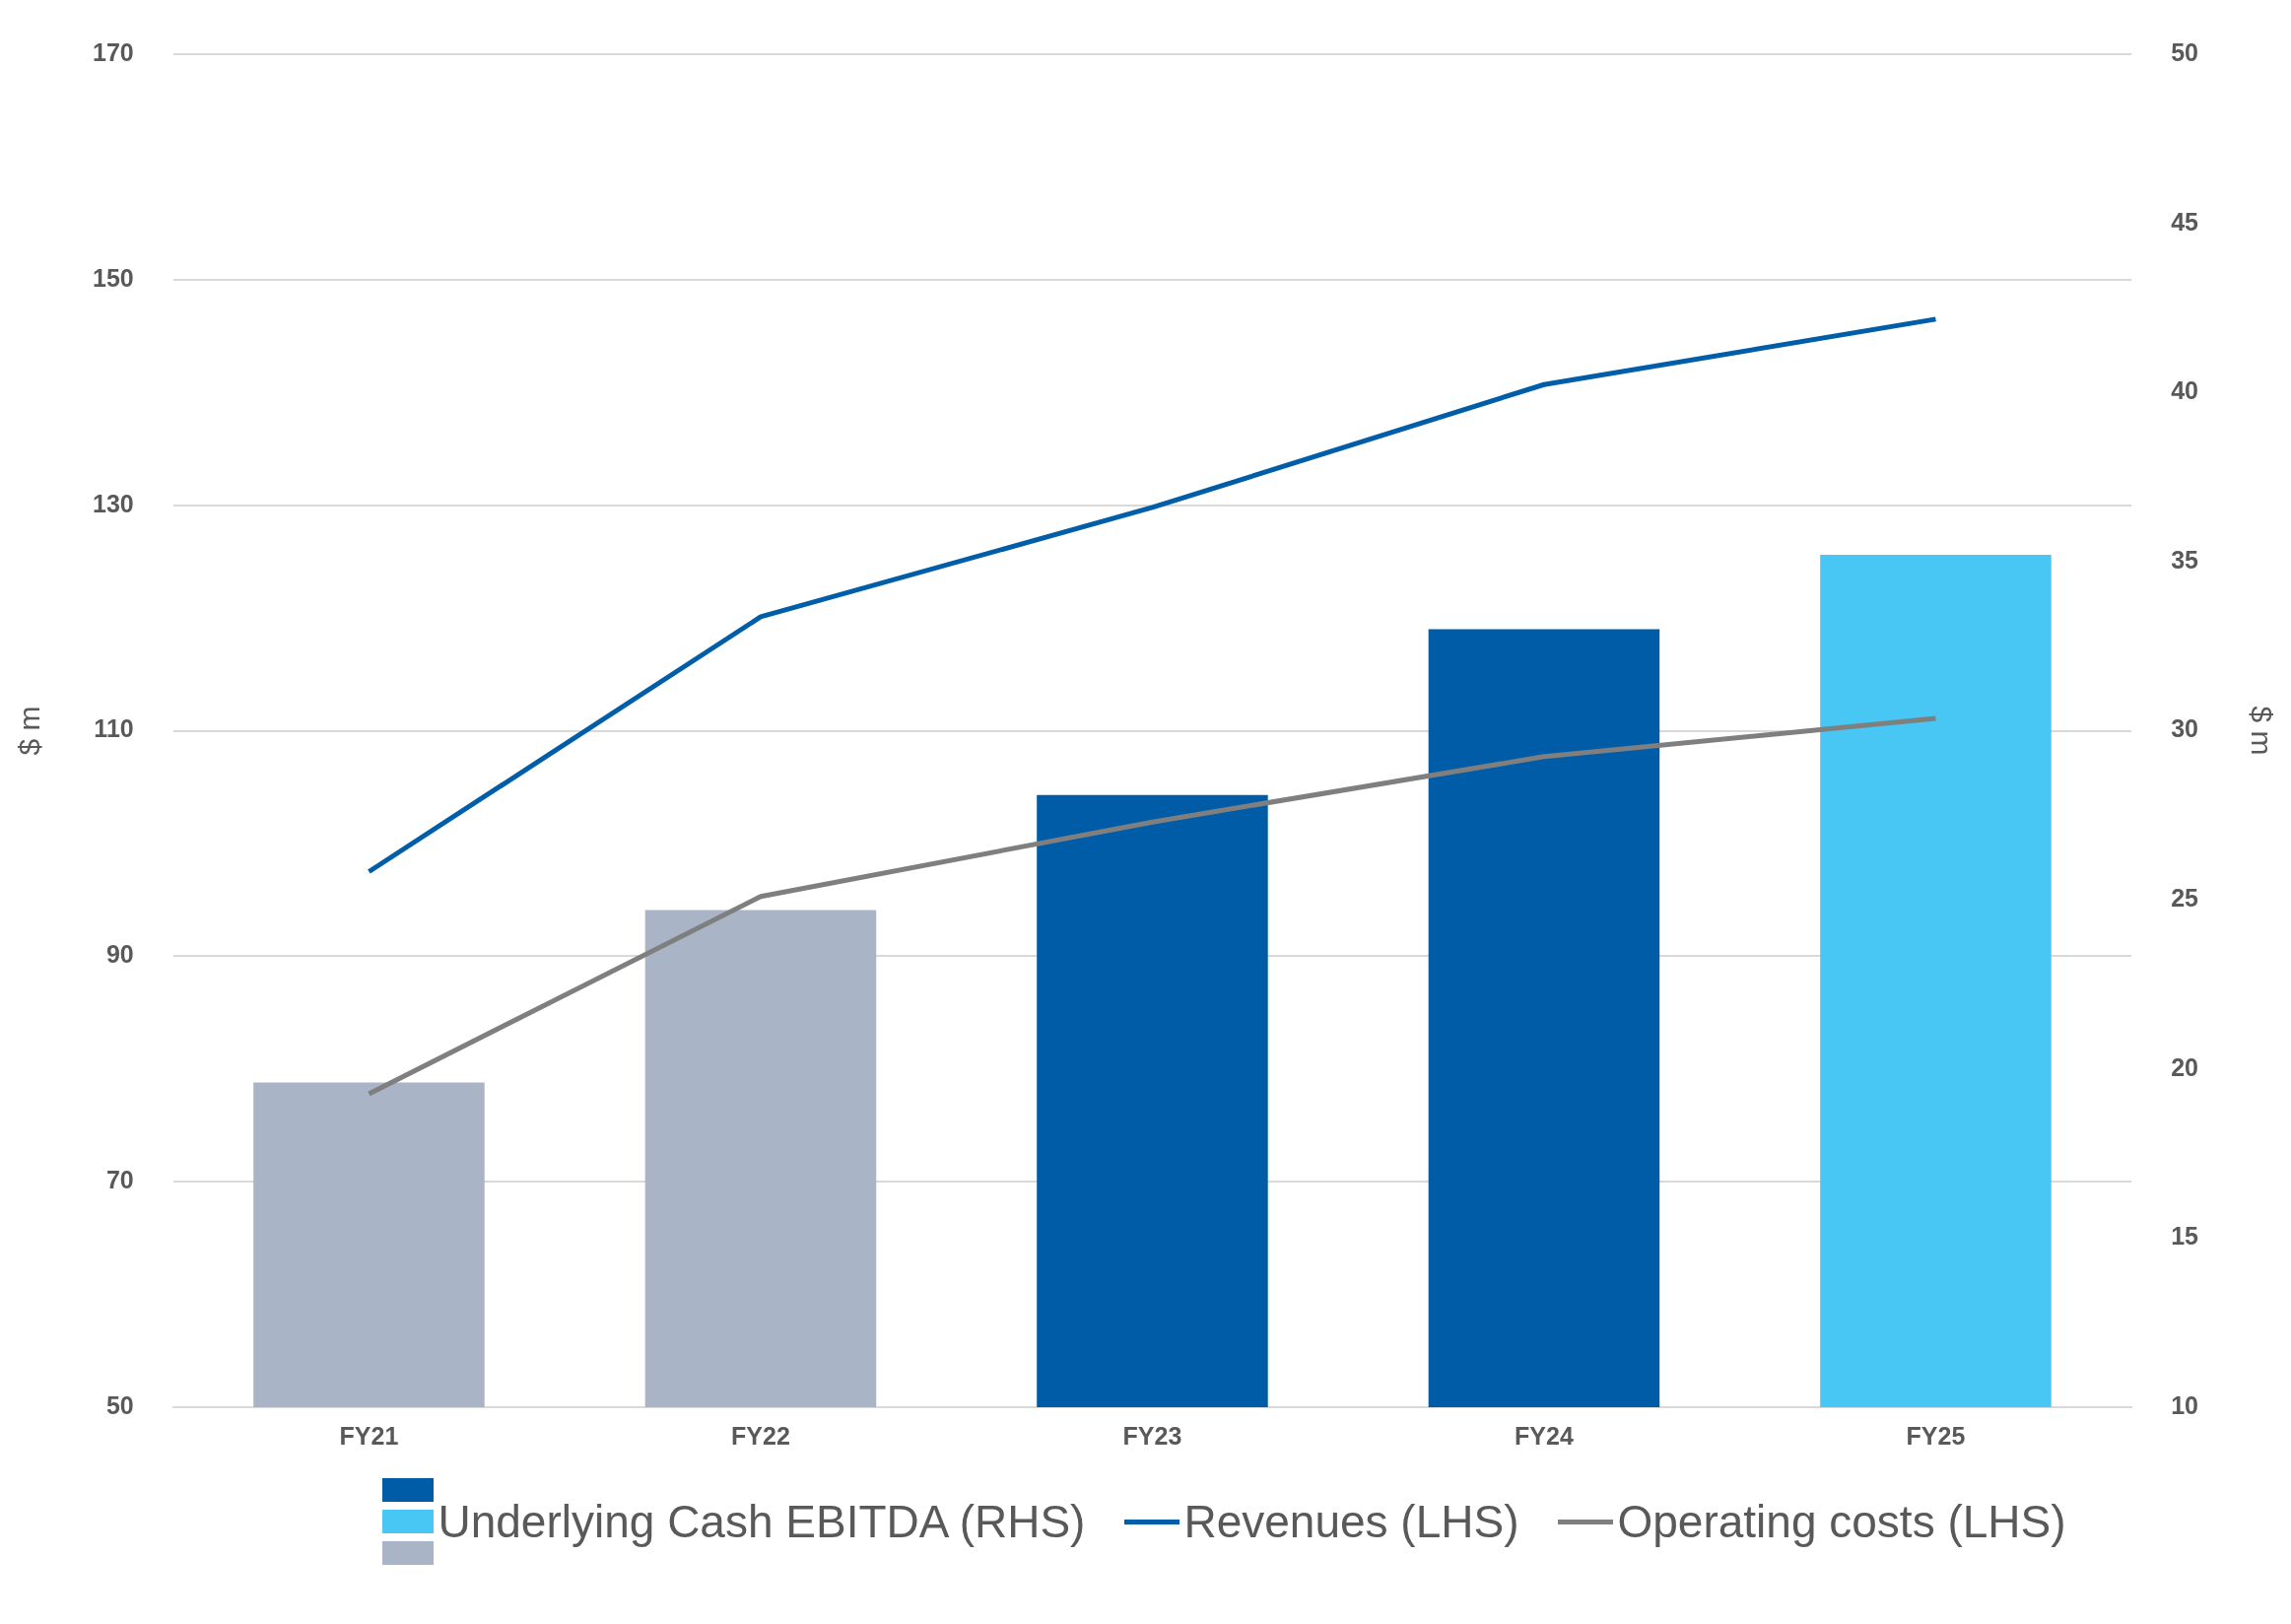 The image size is (2291, 1624). Describe the element at coordinates (2184, 52) in the screenshot. I see `y2-tick-label: 50` at that location.